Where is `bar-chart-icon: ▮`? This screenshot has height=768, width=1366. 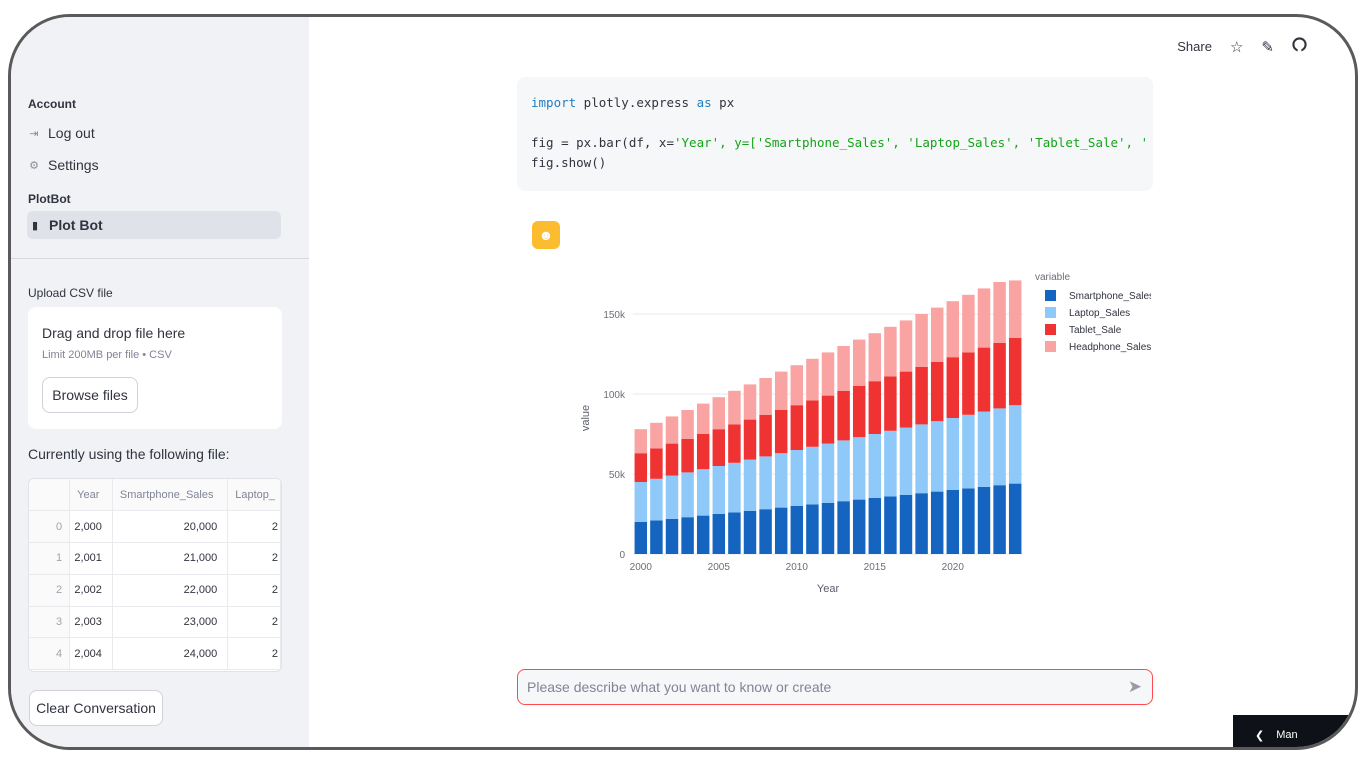 bar-chart-icon: ▮ is located at coordinates (35, 225).